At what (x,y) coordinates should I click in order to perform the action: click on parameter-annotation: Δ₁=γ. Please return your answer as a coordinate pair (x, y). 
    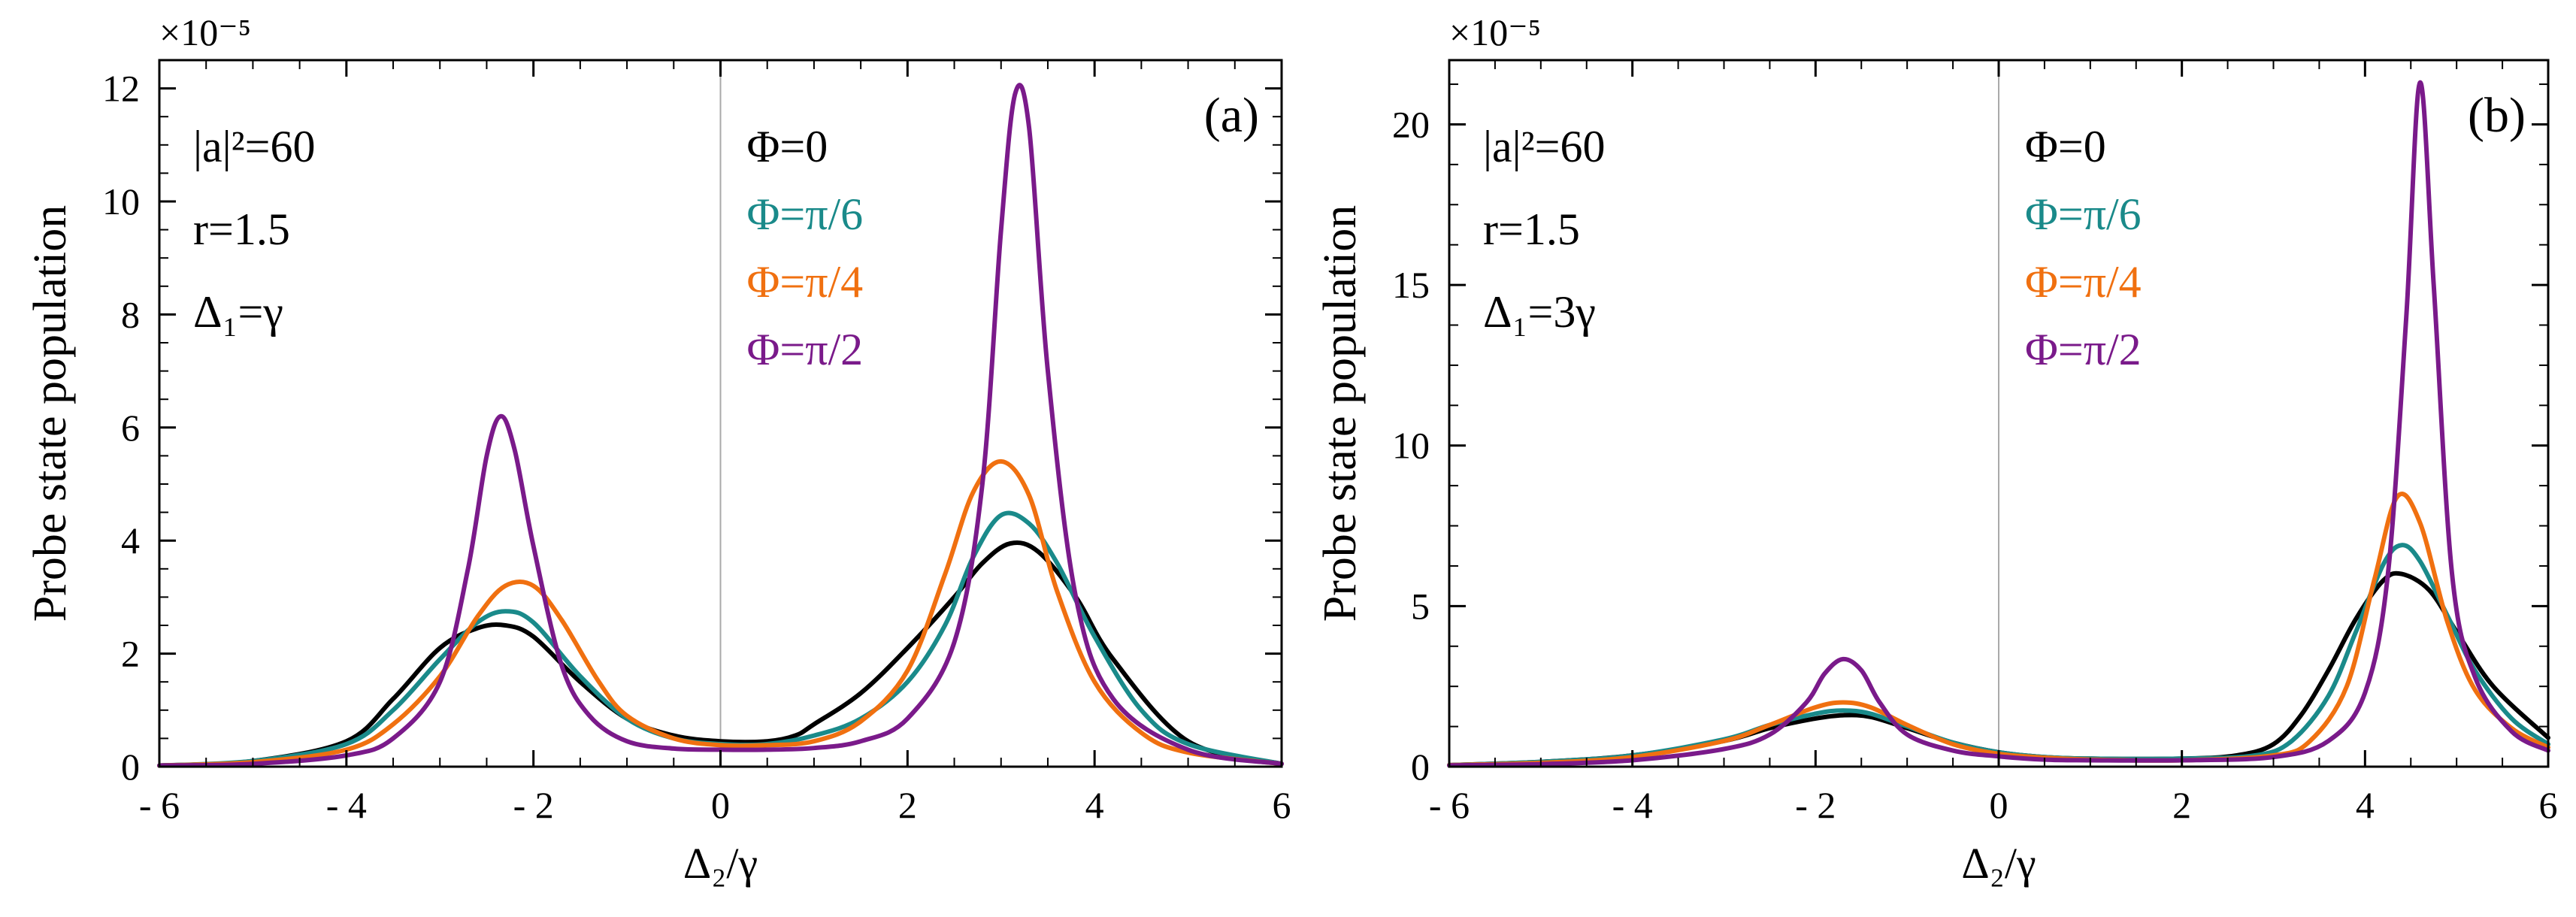
    Looking at the image, I should click on (238, 312).